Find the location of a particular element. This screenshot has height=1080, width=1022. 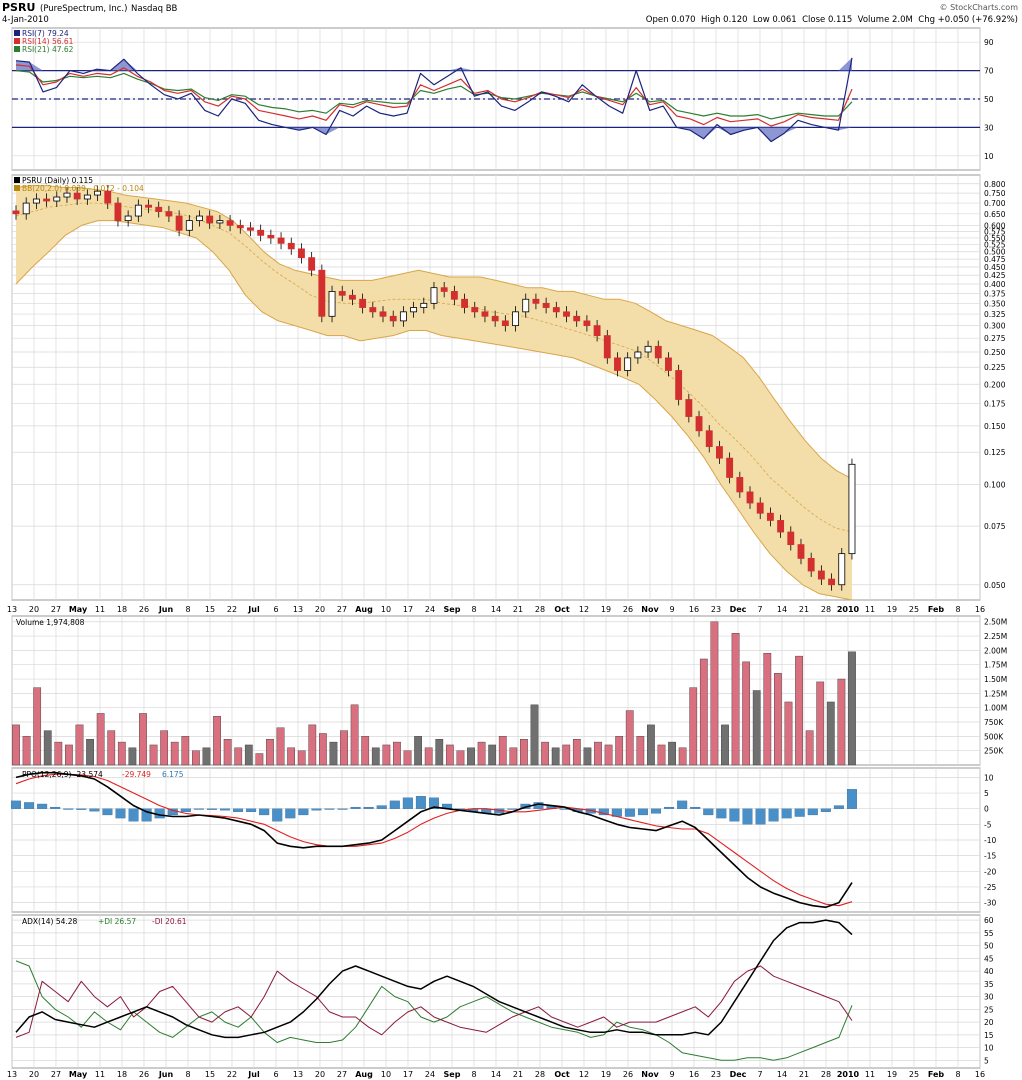

date-label: 19 is located at coordinates (606, 1074).